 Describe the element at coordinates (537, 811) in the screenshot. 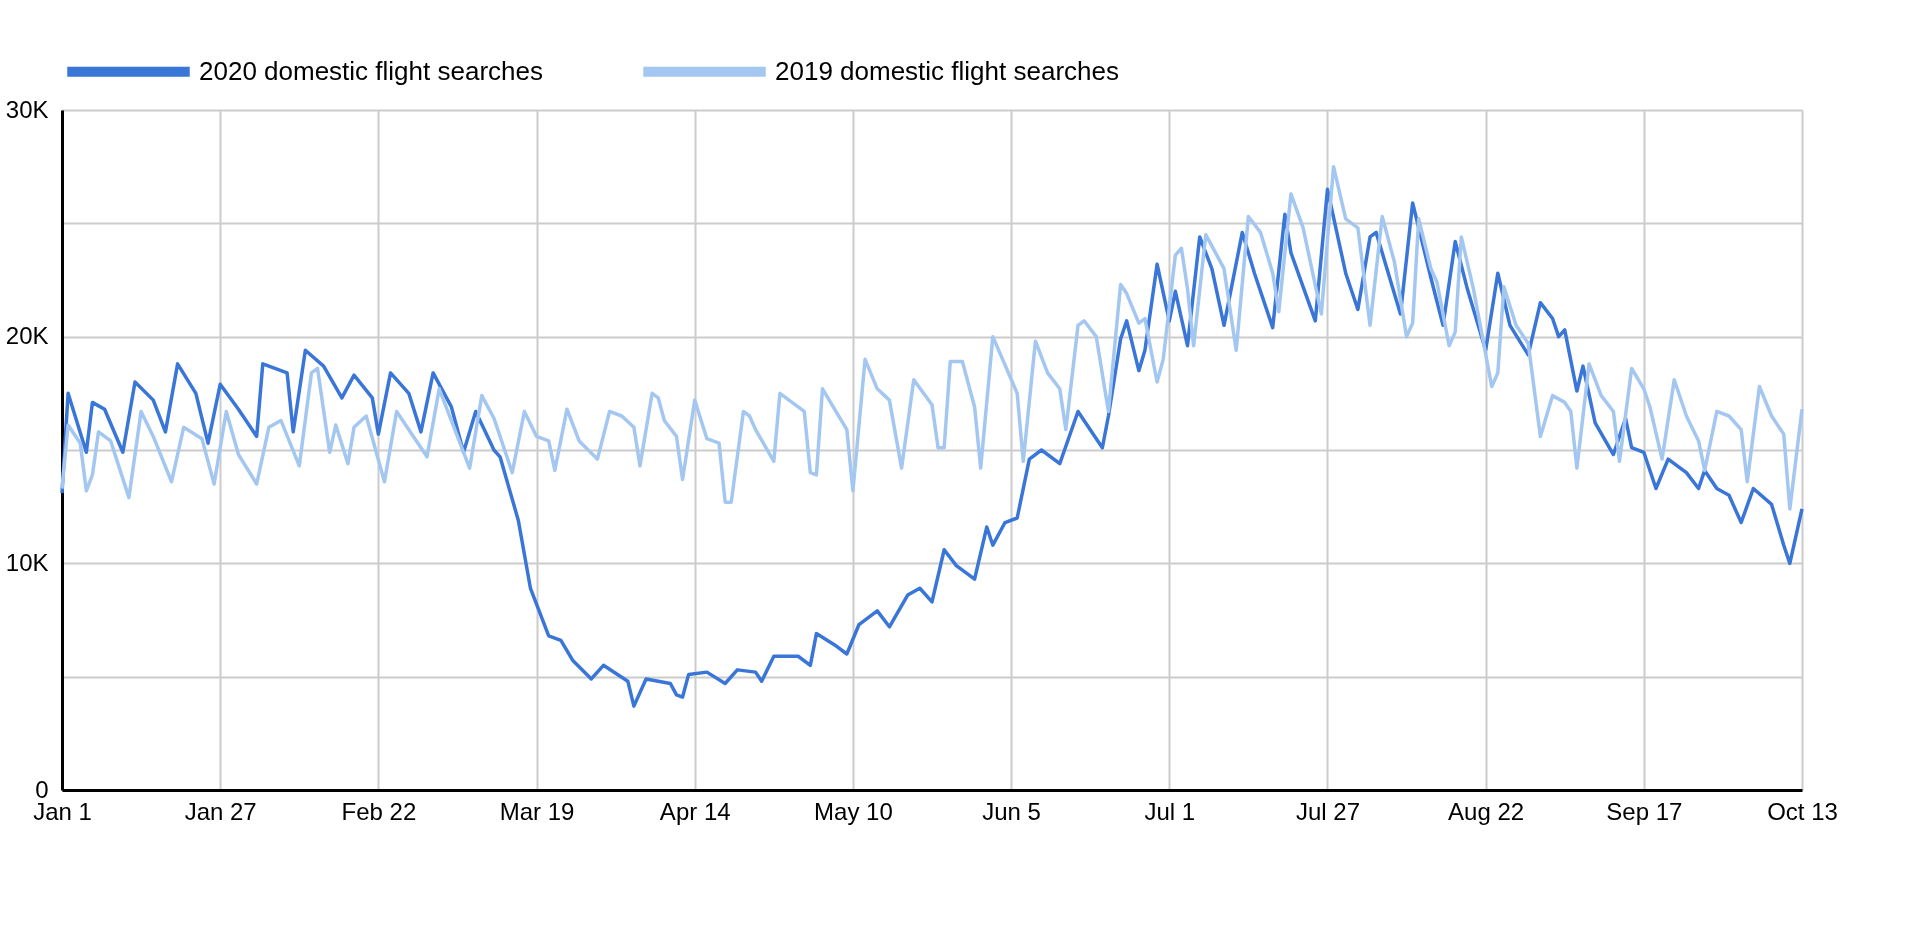

I see `x-tick-label: Mar 19` at that location.